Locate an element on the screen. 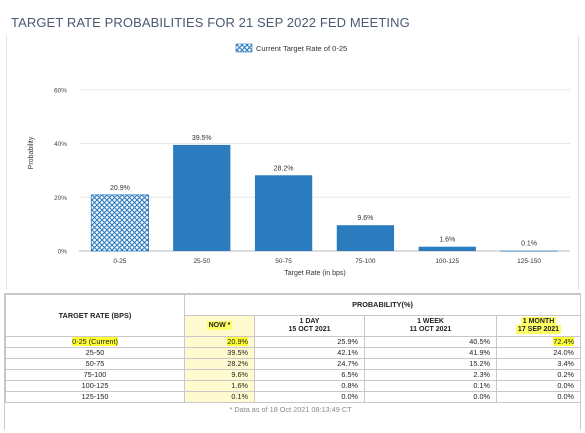 This screenshot has width=585, height=433. cell-week: 0.0% is located at coordinates (430, 397).